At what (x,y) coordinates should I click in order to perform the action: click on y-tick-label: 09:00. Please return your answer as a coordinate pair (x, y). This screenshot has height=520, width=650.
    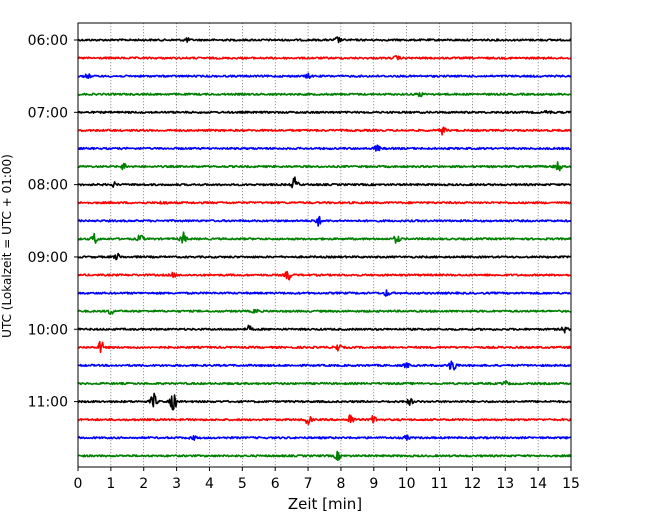
    Looking at the image, I should click on (48, 258).